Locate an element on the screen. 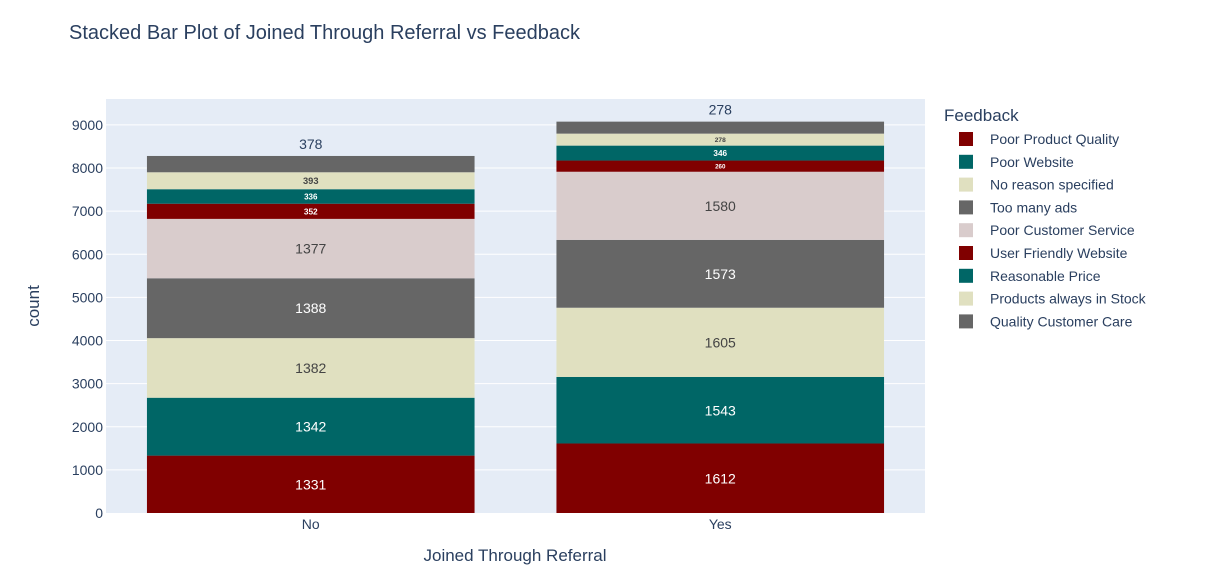 This screenshot has width=1219, height=582. data-label: 378 is located at coordinates (311, 144).